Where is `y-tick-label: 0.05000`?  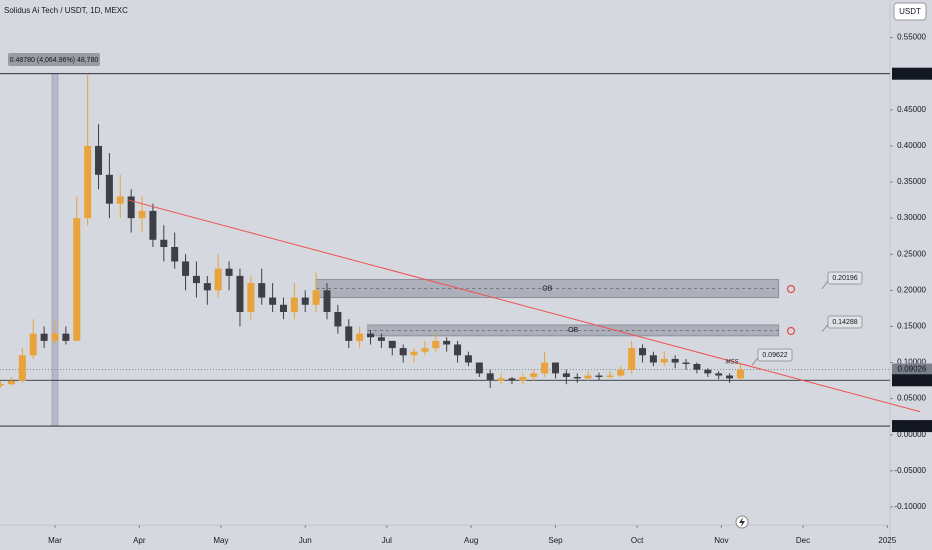 y-tick-label: 0.05000 is located at coordinates (911, 398).